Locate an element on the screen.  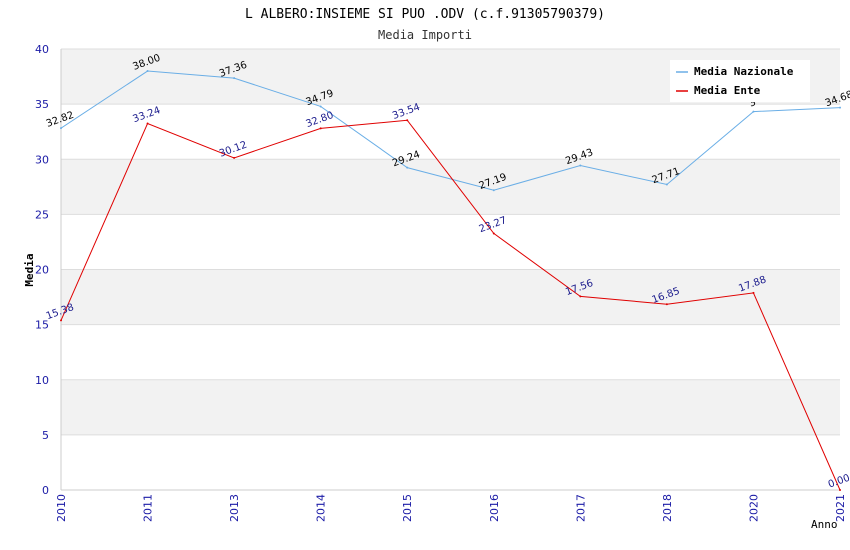
data-label-media-nazionale-2020: 3 is located at coordinates (753, 103).